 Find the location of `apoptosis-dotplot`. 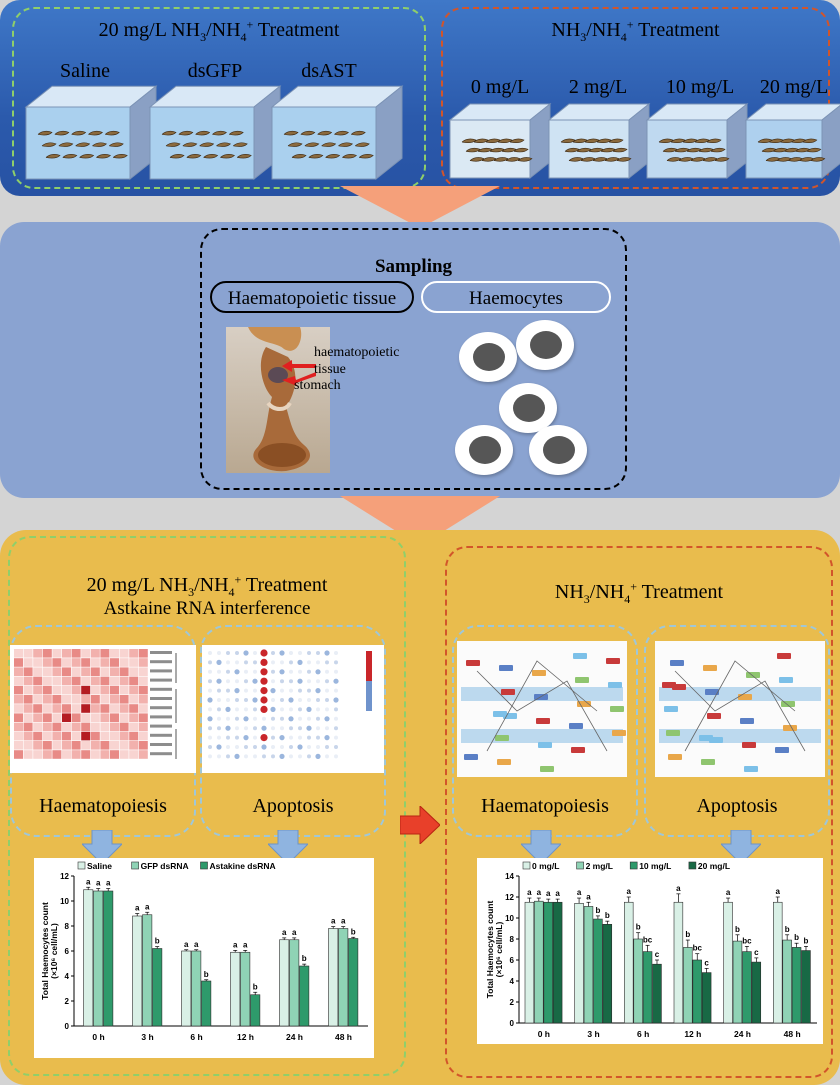

apoptosis-dotplot is located at coordinates (293, 709).